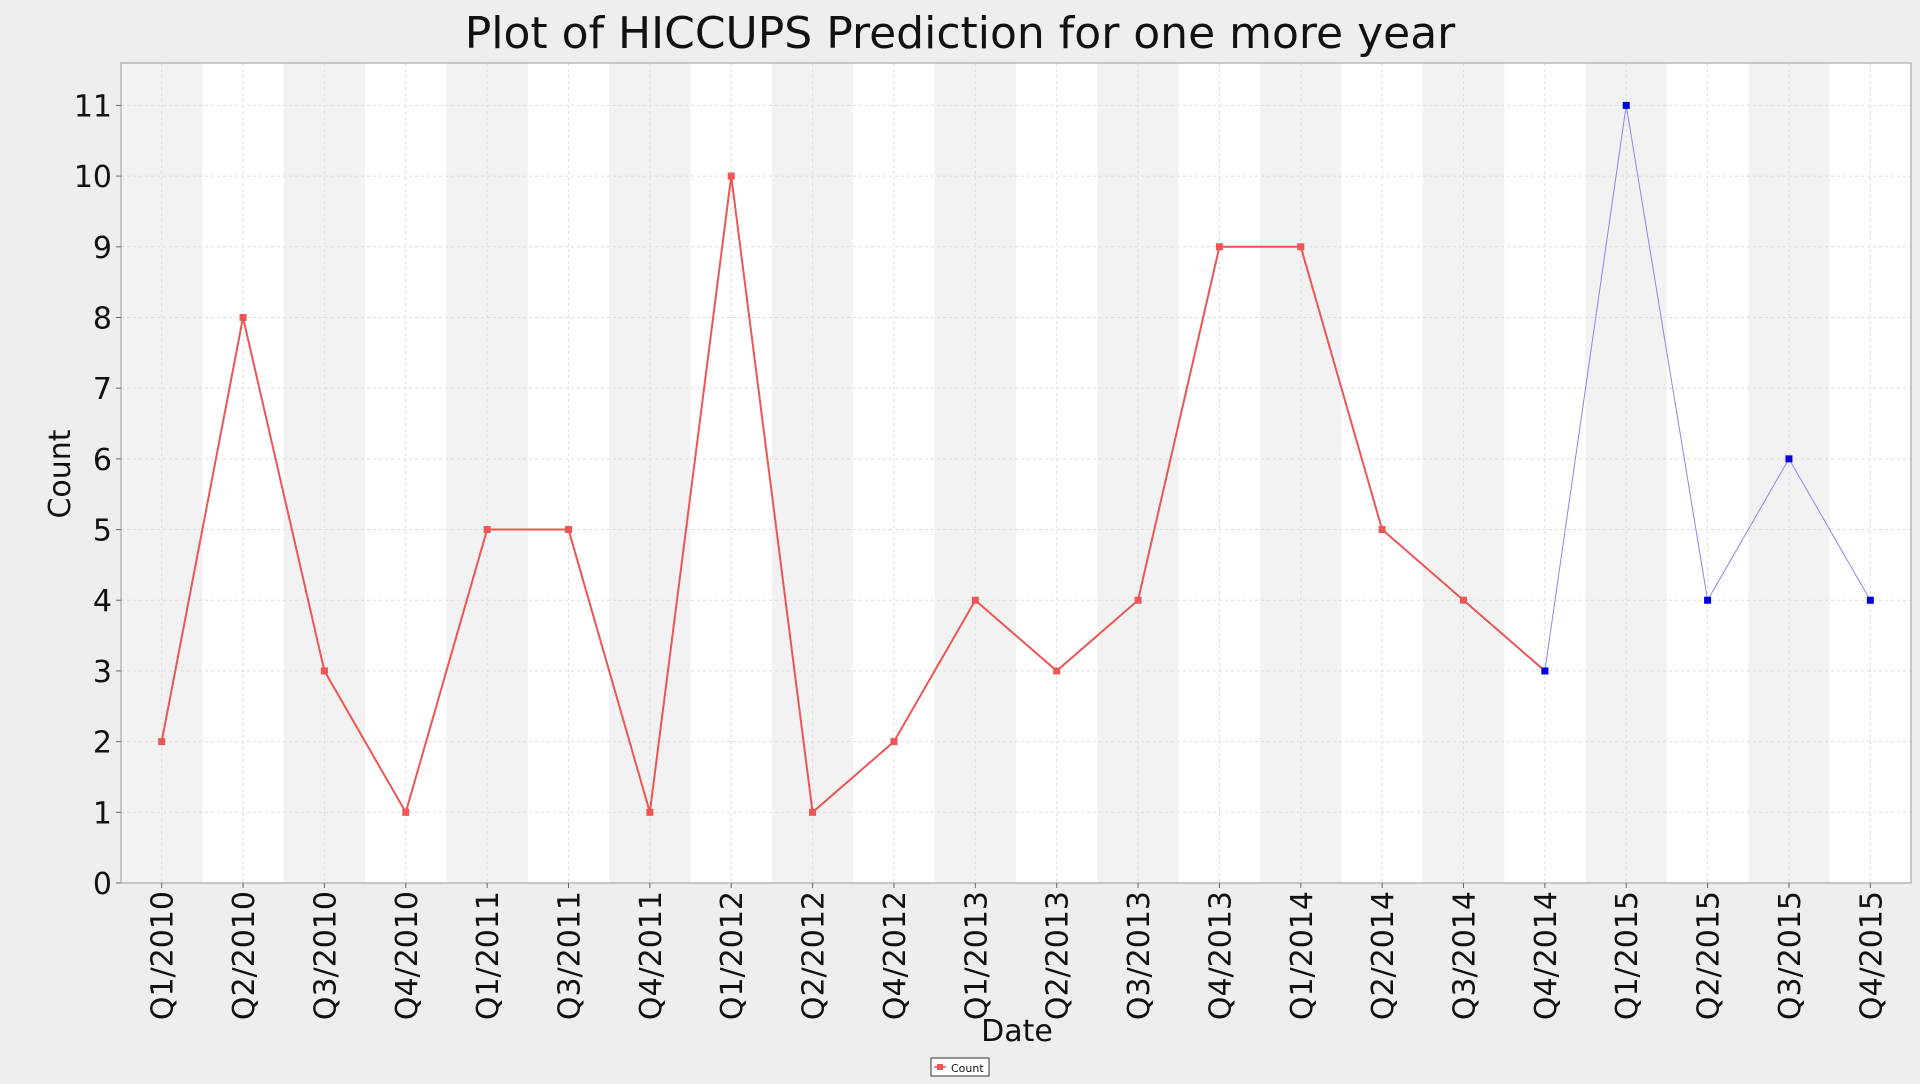  Describe the element at coordinates (940, 1067) in the screenshot. I see `legend-marker` at that location.